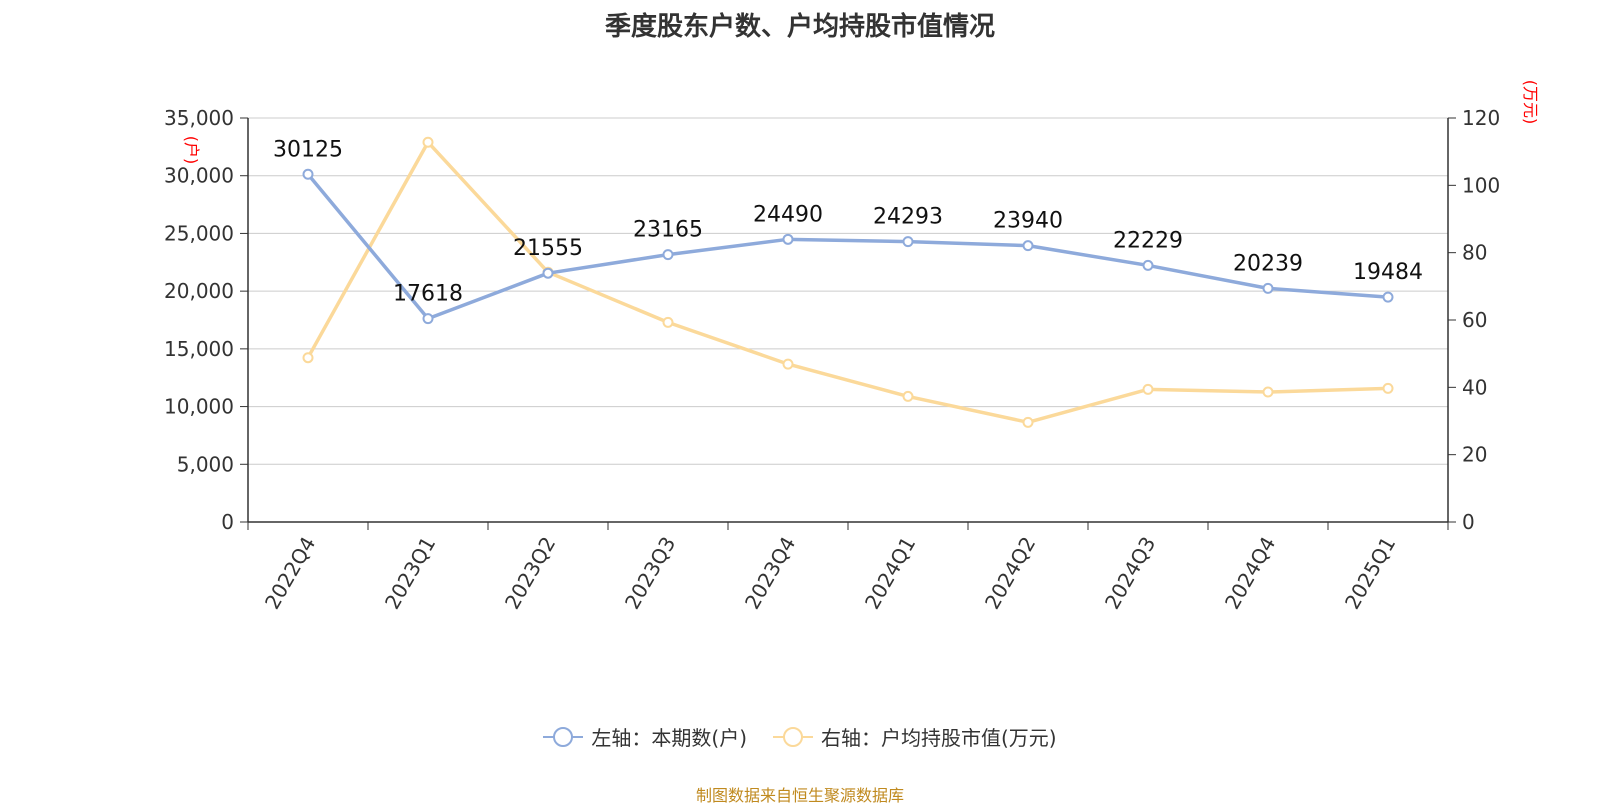 This screenshot has width=1600, height=806. I want to click on series-line, so click(847, 247).